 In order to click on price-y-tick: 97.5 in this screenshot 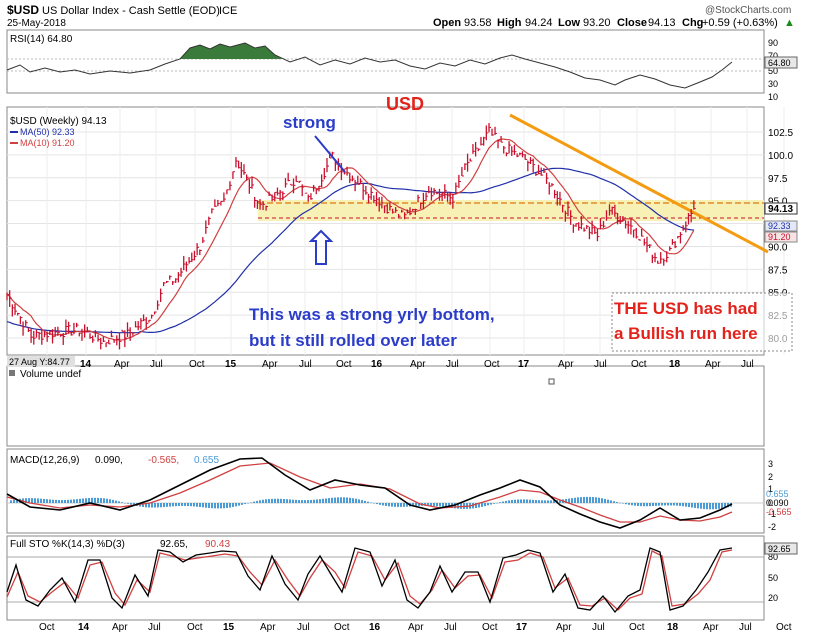, I will do `click(778, 179)`.